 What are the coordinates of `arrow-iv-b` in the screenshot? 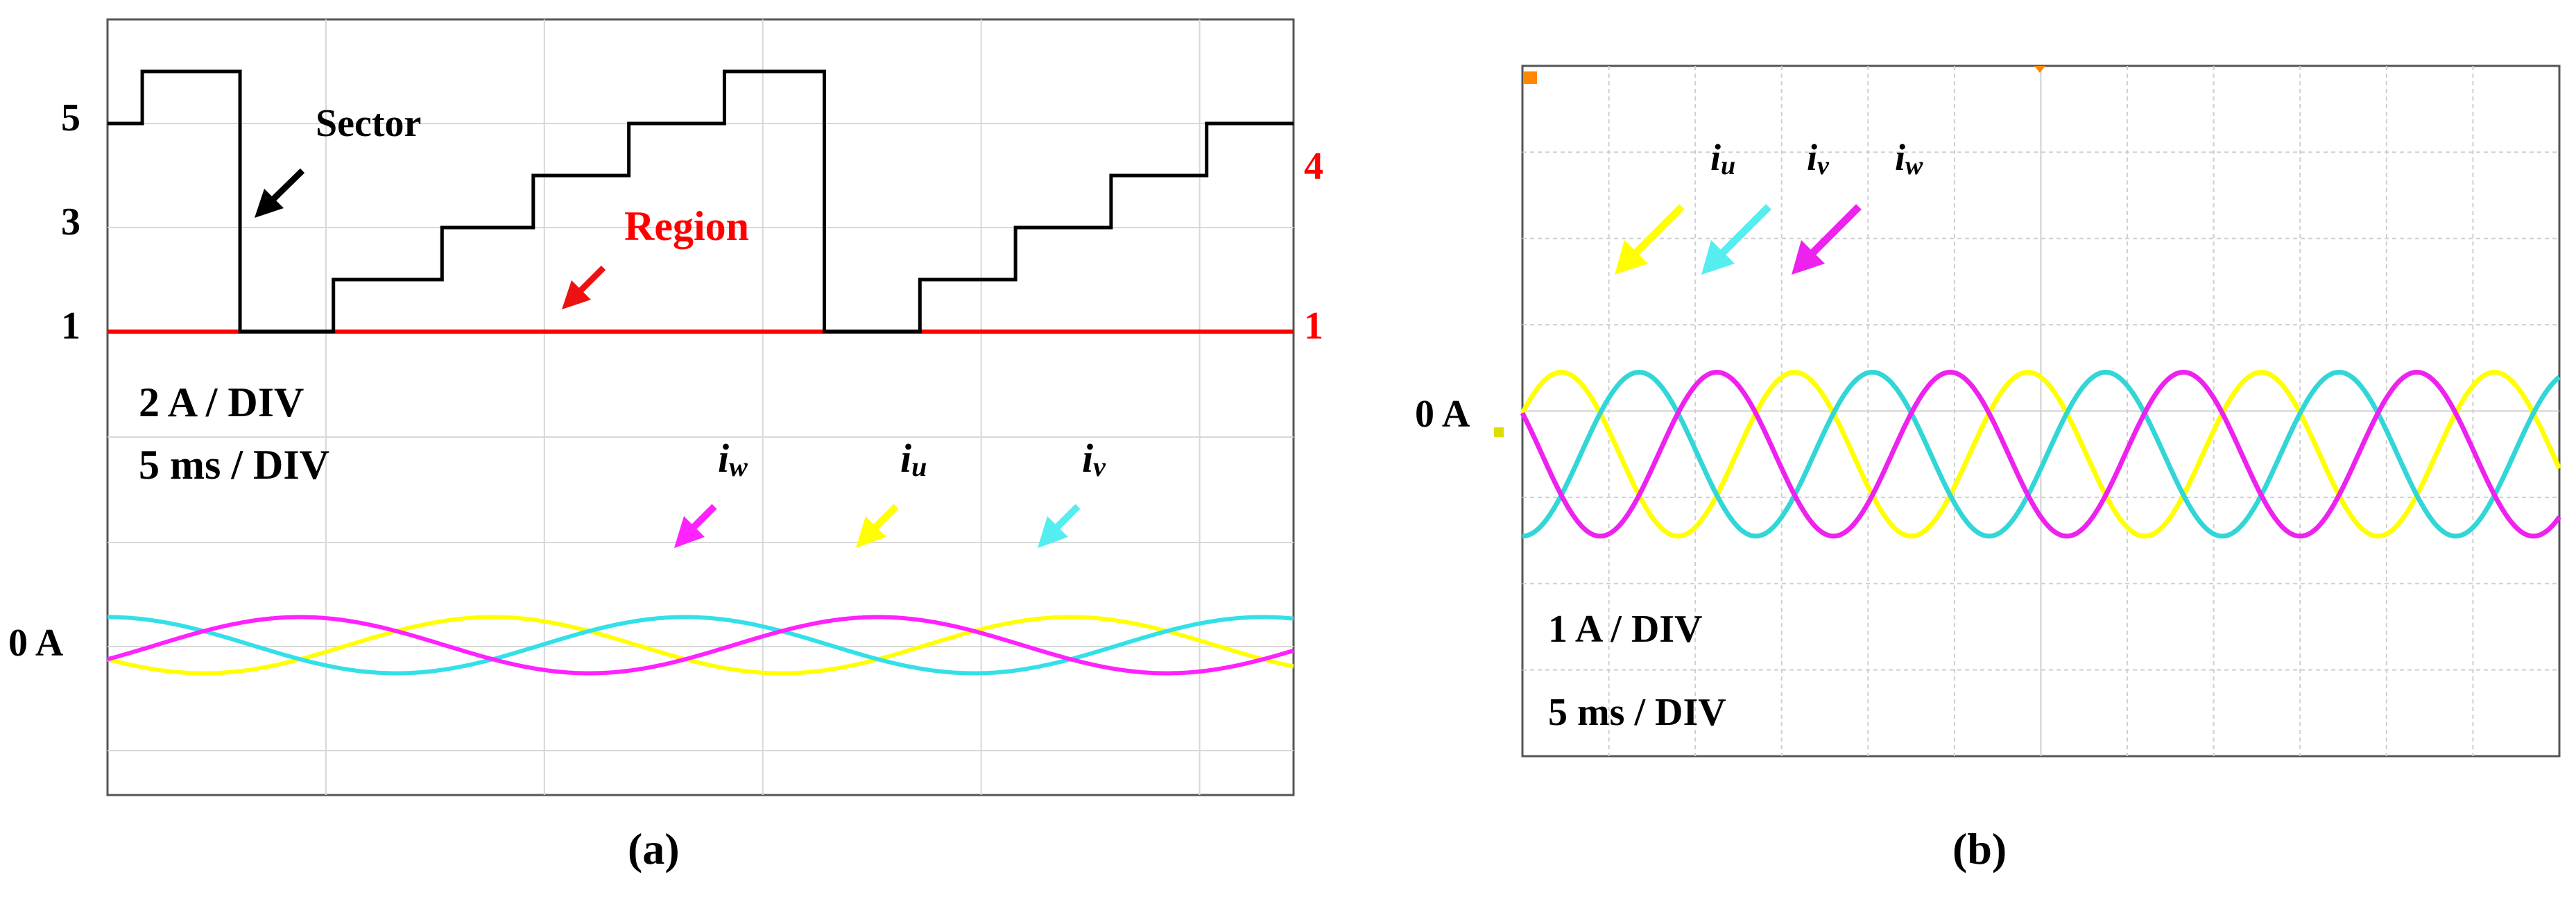 It's located at (1736, 239).